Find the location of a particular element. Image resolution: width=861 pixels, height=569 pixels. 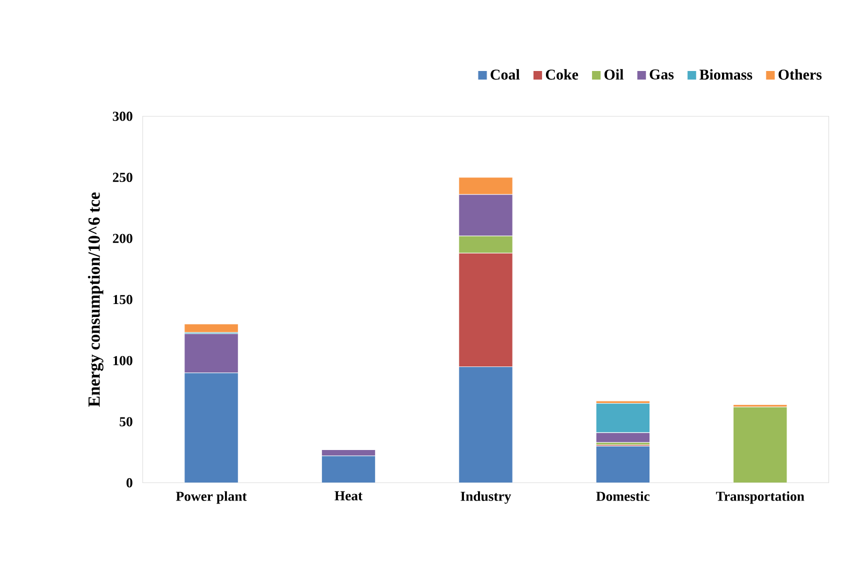

x-tick-label: Industry is located at coordinates (486, 497).